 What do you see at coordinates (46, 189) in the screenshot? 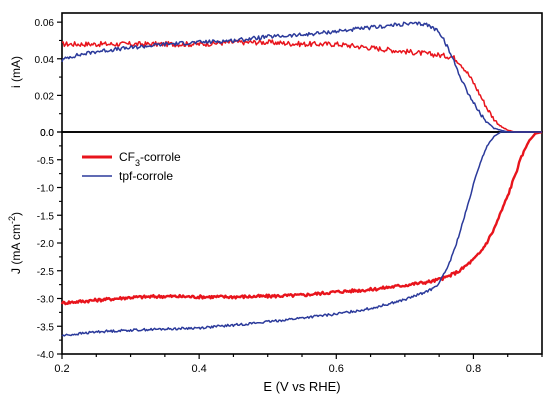
I see `bottom-y-tick-label: -1.0` at bounding box center [46, 189].